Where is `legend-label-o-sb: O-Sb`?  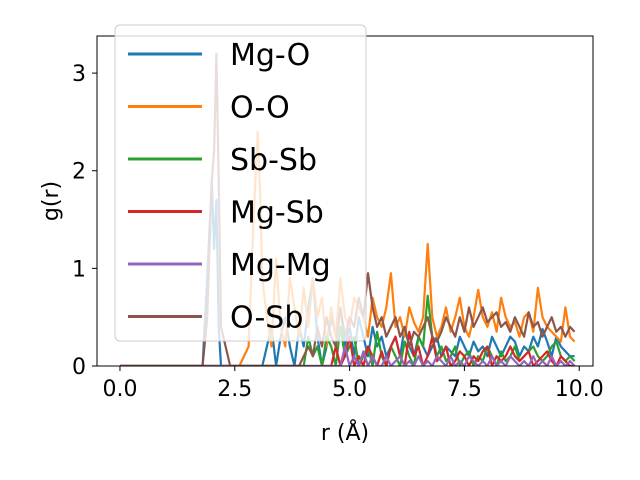 legend-label-o-sb: O-Sb is located at coordinates (266, 318).